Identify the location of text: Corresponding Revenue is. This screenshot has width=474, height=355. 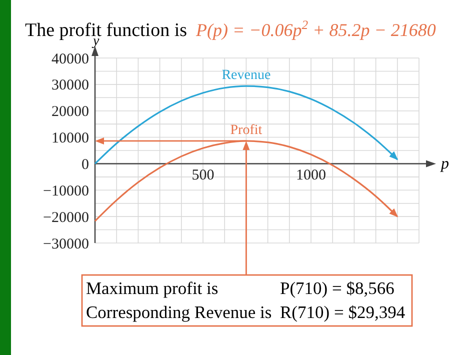
(179, 312).